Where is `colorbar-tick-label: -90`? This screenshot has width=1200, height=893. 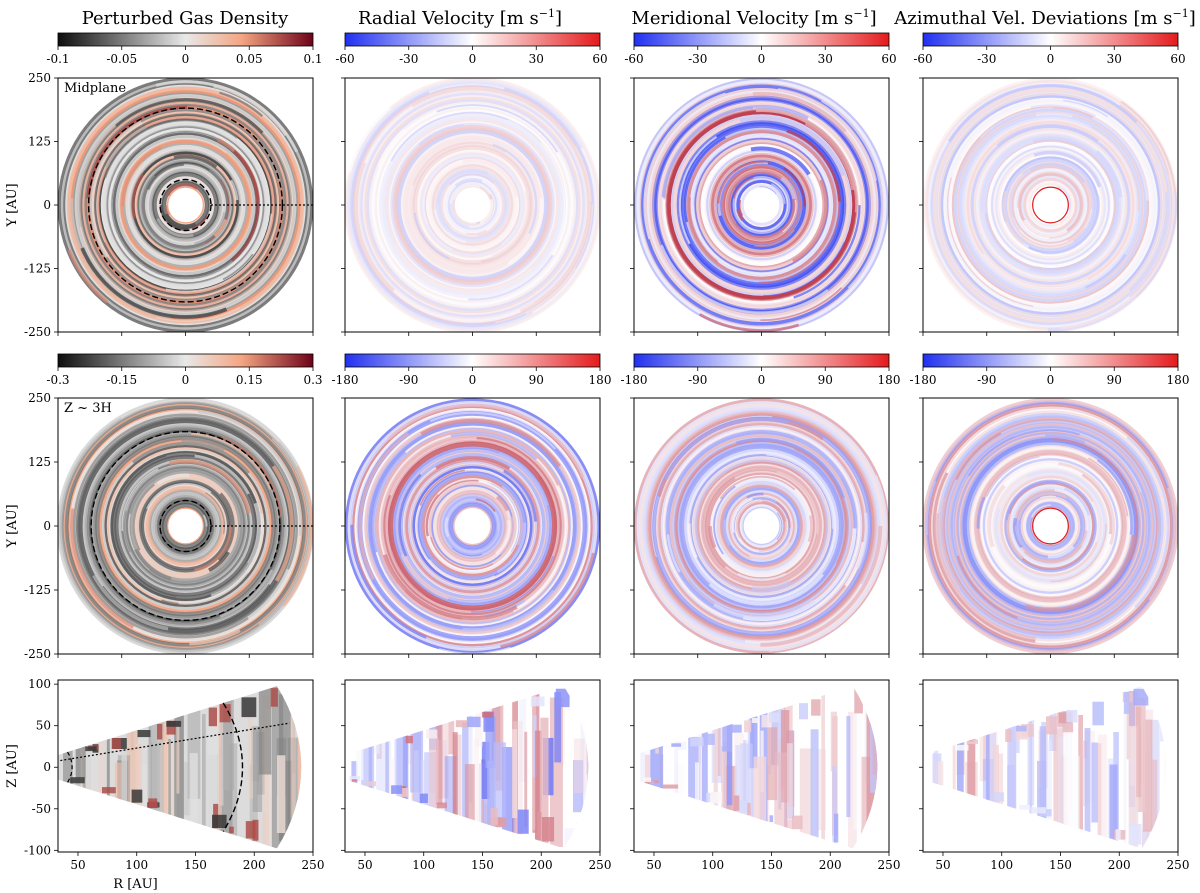 colorbar-tick-label: -90 is located at coordinates (697, 380).